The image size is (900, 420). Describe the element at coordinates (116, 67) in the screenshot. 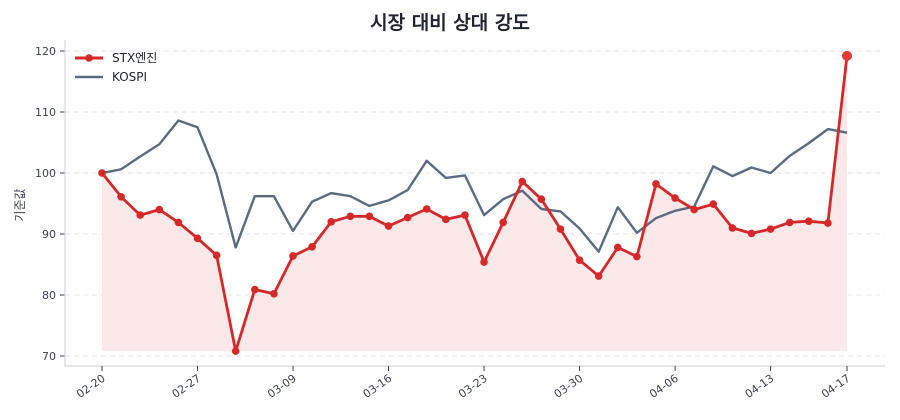

I see `legend: STX엔진 KOSPI` at that location.